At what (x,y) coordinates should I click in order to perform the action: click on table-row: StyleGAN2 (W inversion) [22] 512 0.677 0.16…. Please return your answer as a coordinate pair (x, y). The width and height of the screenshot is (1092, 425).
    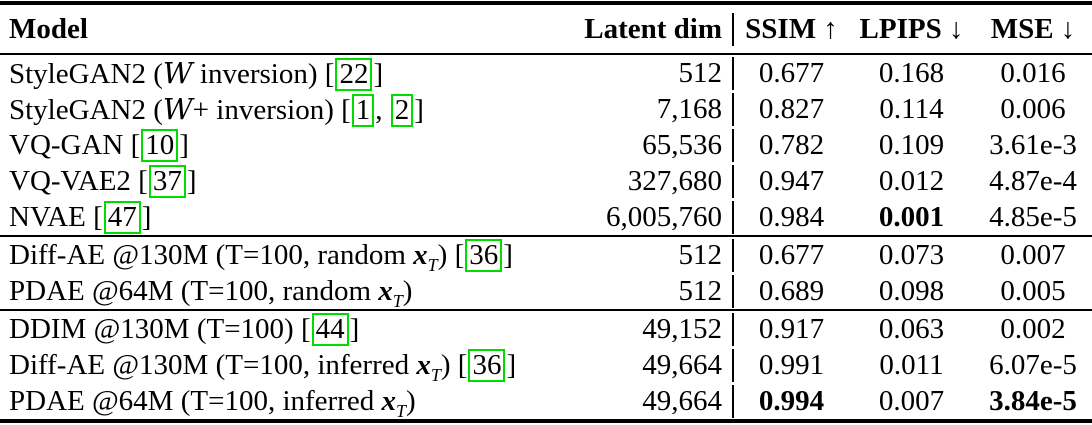
    Looking at the image, I should click on (546, 73).